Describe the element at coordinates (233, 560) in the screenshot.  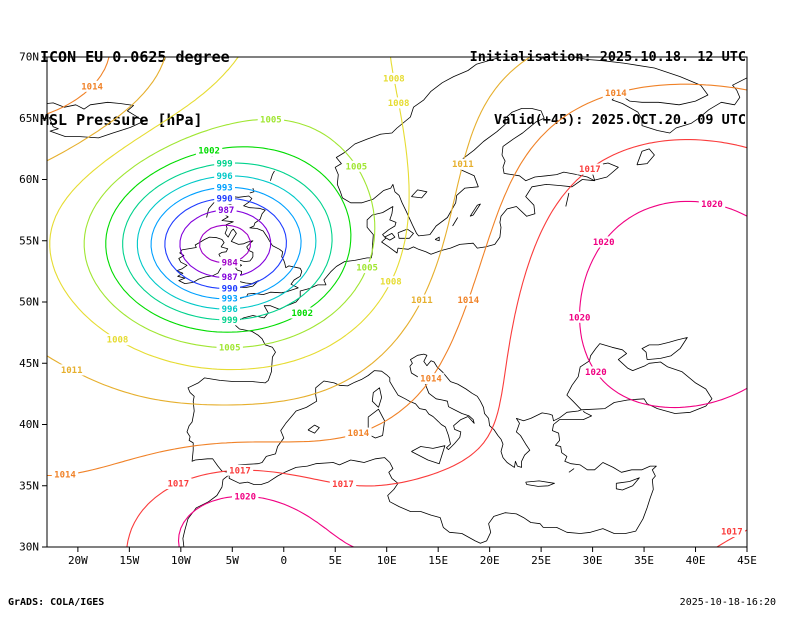
I see `lon-tick-label: 5W` at that location.